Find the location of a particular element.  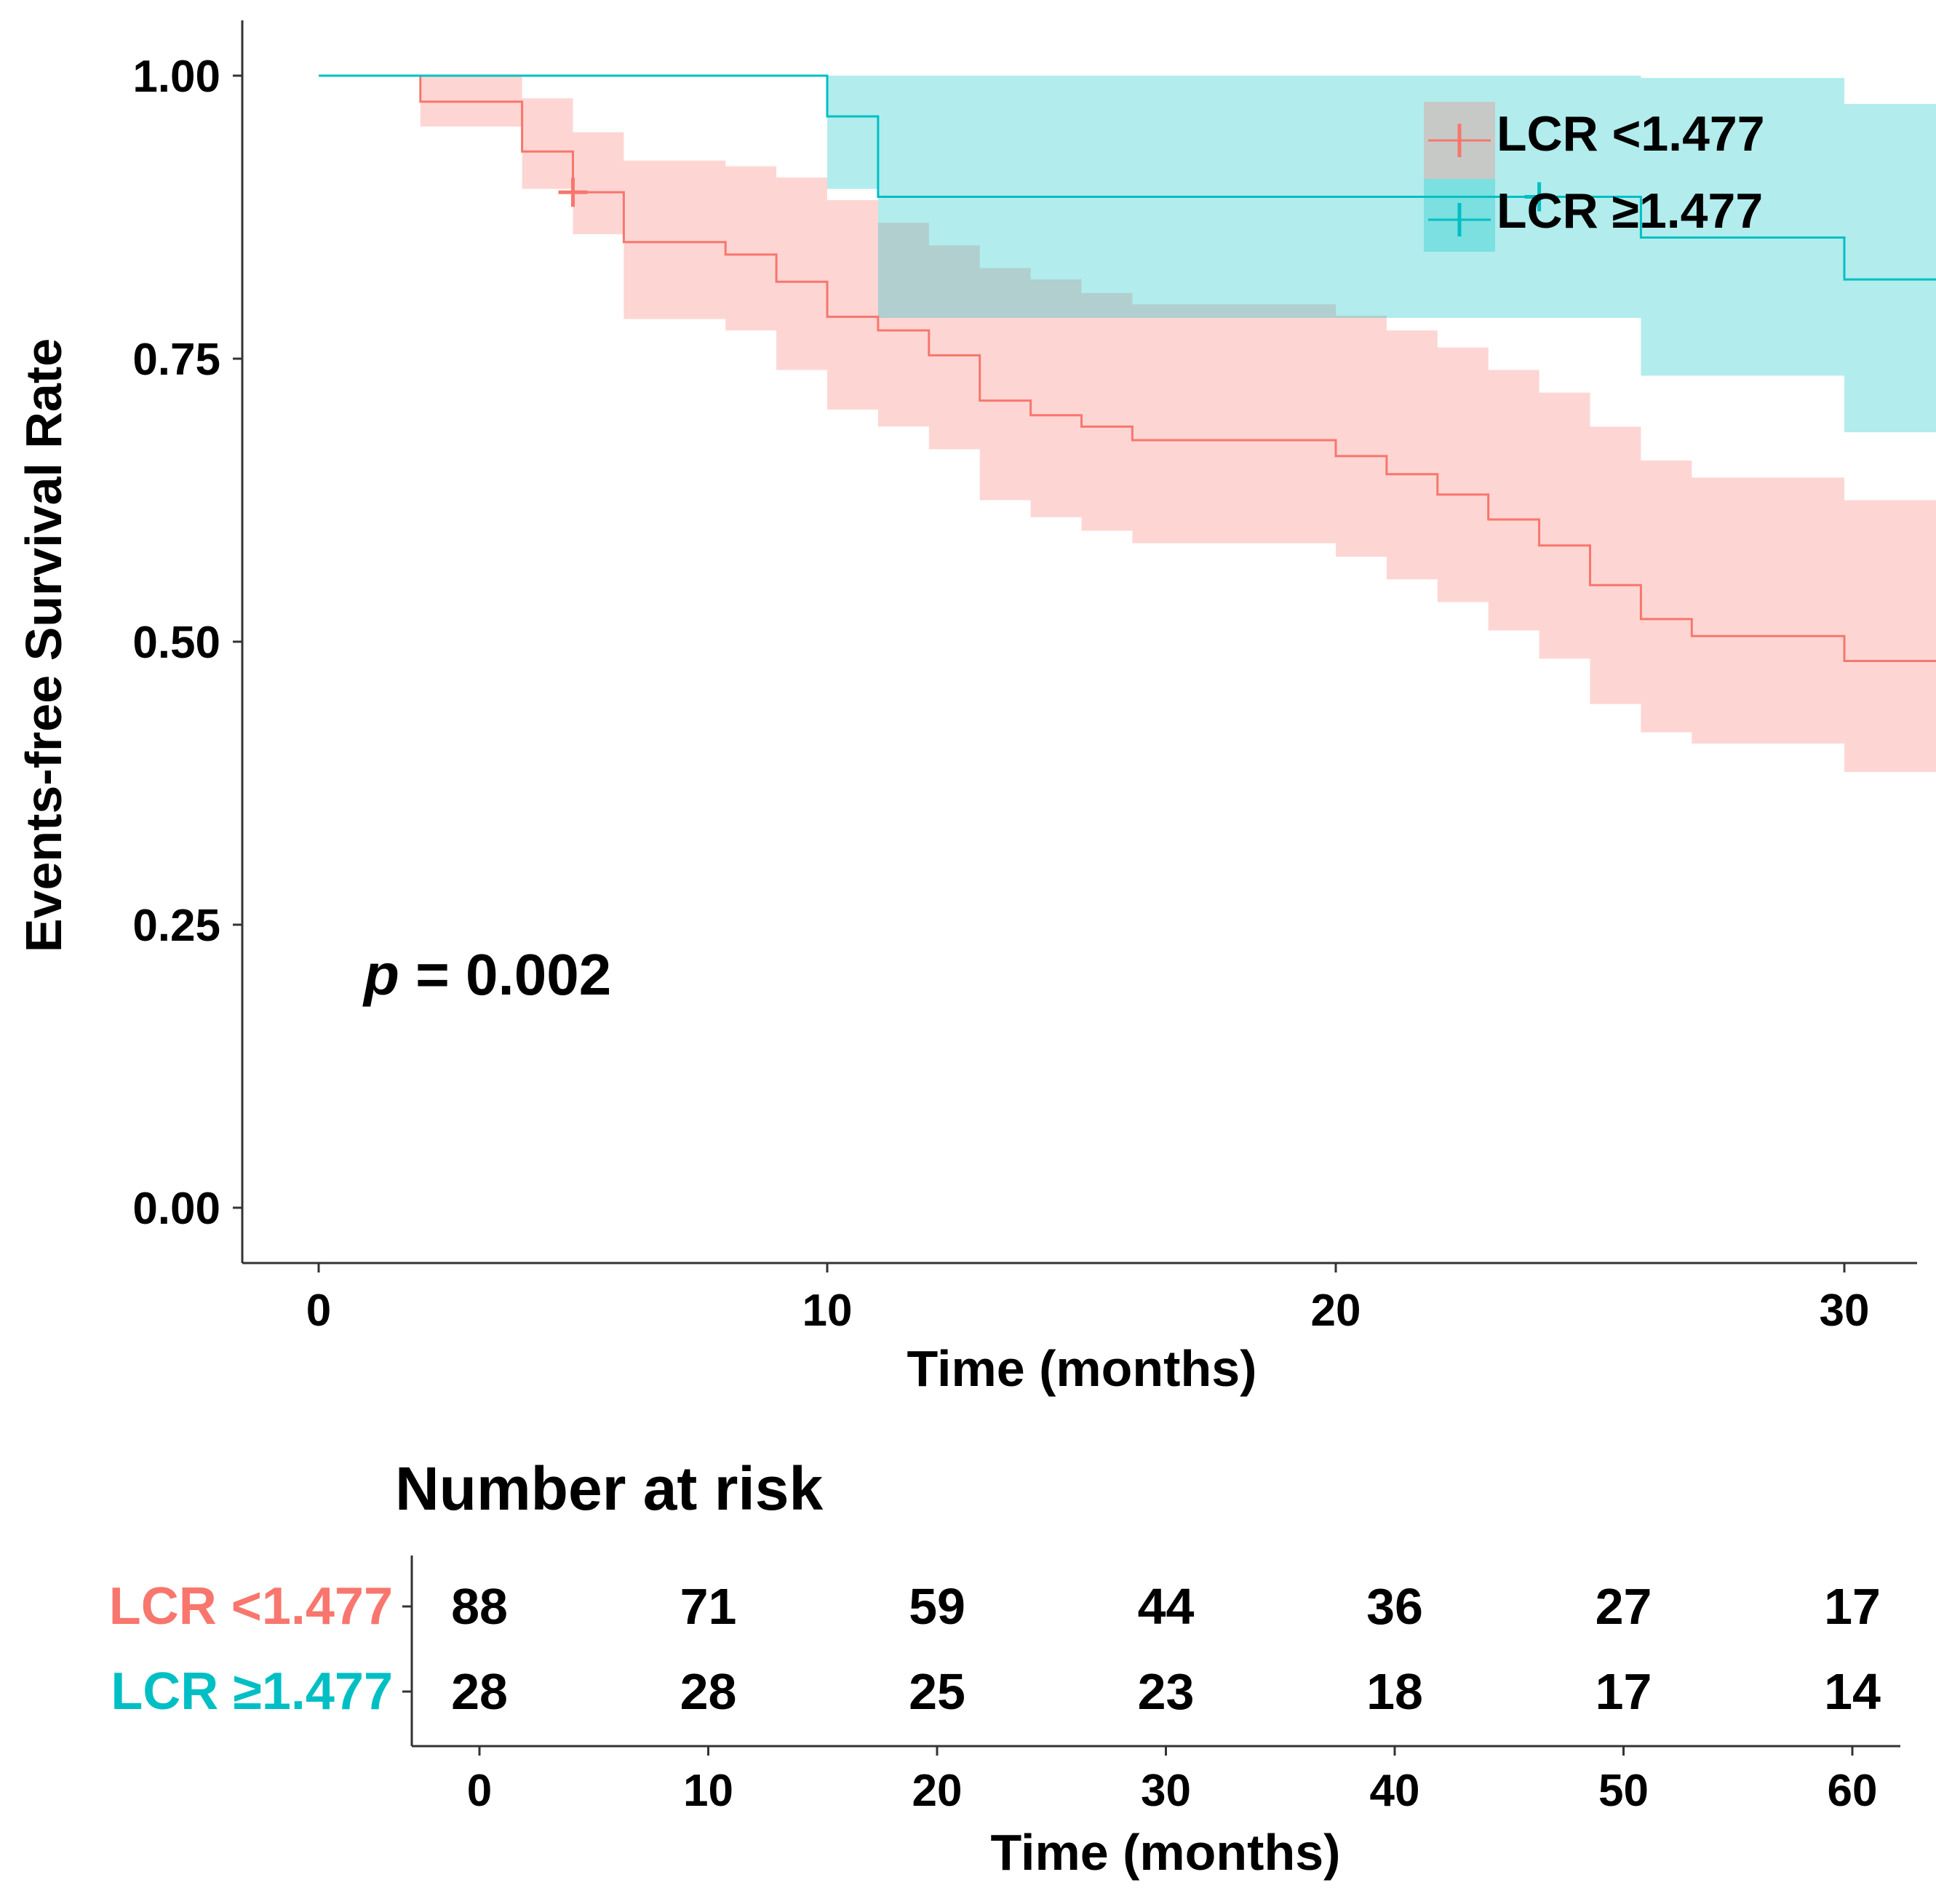

risk-cell-lcr-high: 18 is located at coordinates (1394, 1691).